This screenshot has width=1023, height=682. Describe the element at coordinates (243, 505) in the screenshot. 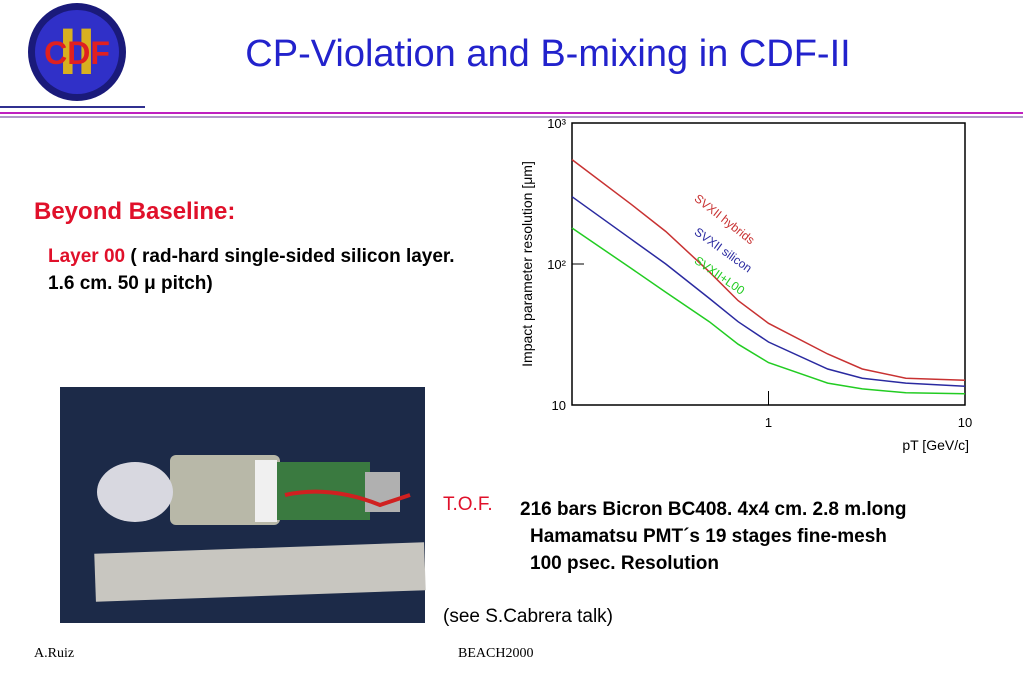

I see `photo` at that location.